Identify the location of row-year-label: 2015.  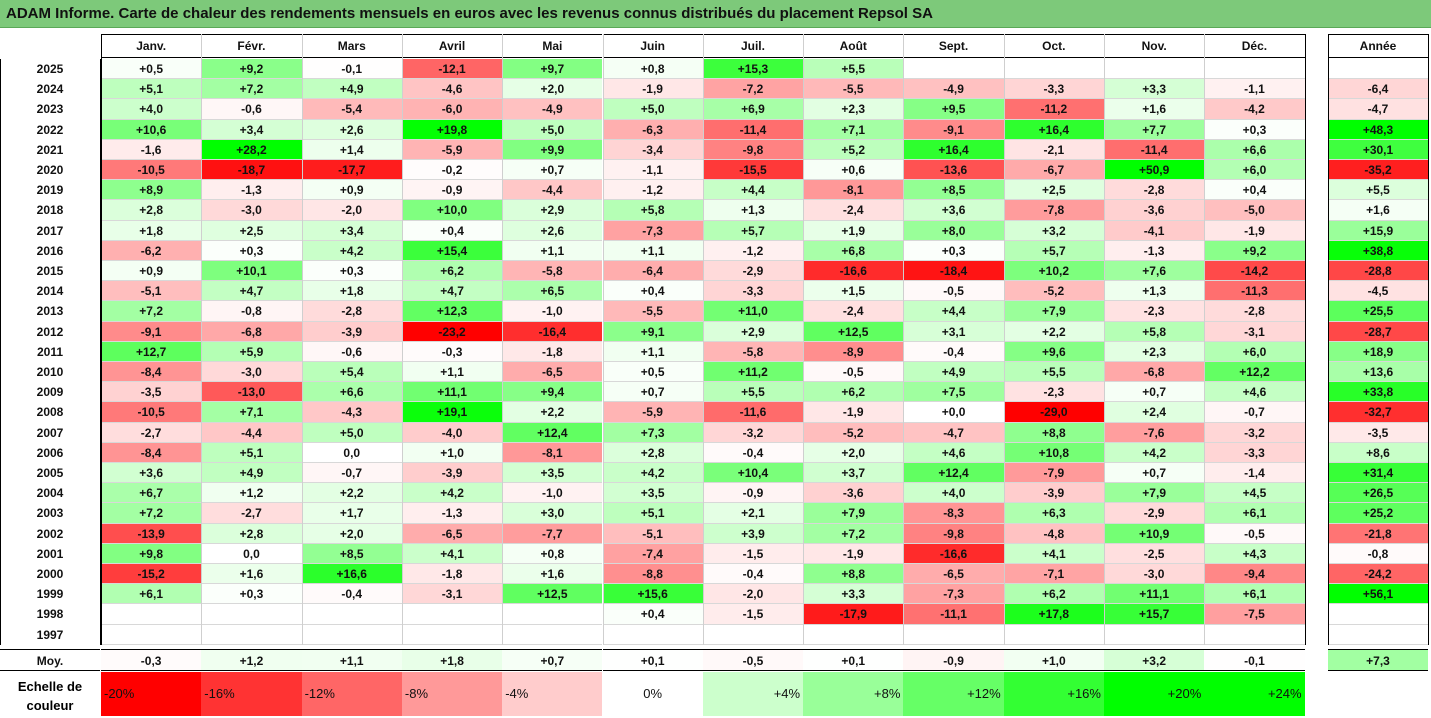
(50, 271).